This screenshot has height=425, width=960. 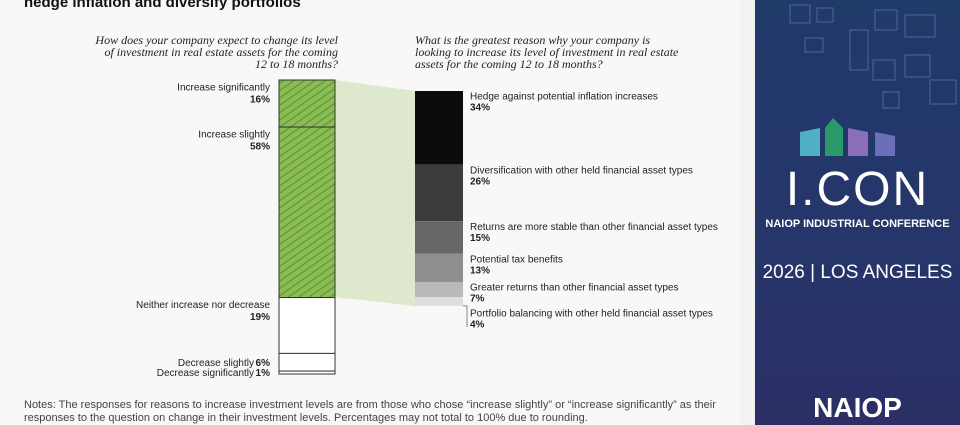 I want to click on ad-subtitle: NAIOP INDUSTRIAL CONFERENCE, so click(x=857, y=224).